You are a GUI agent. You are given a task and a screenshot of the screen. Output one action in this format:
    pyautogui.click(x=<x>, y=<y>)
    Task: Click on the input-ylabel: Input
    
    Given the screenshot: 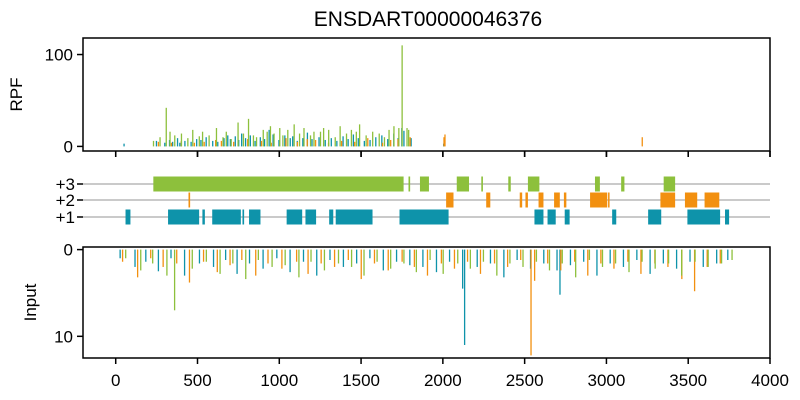 What is the action you would take?
    pyautogui.click(x=30, y=302)
    